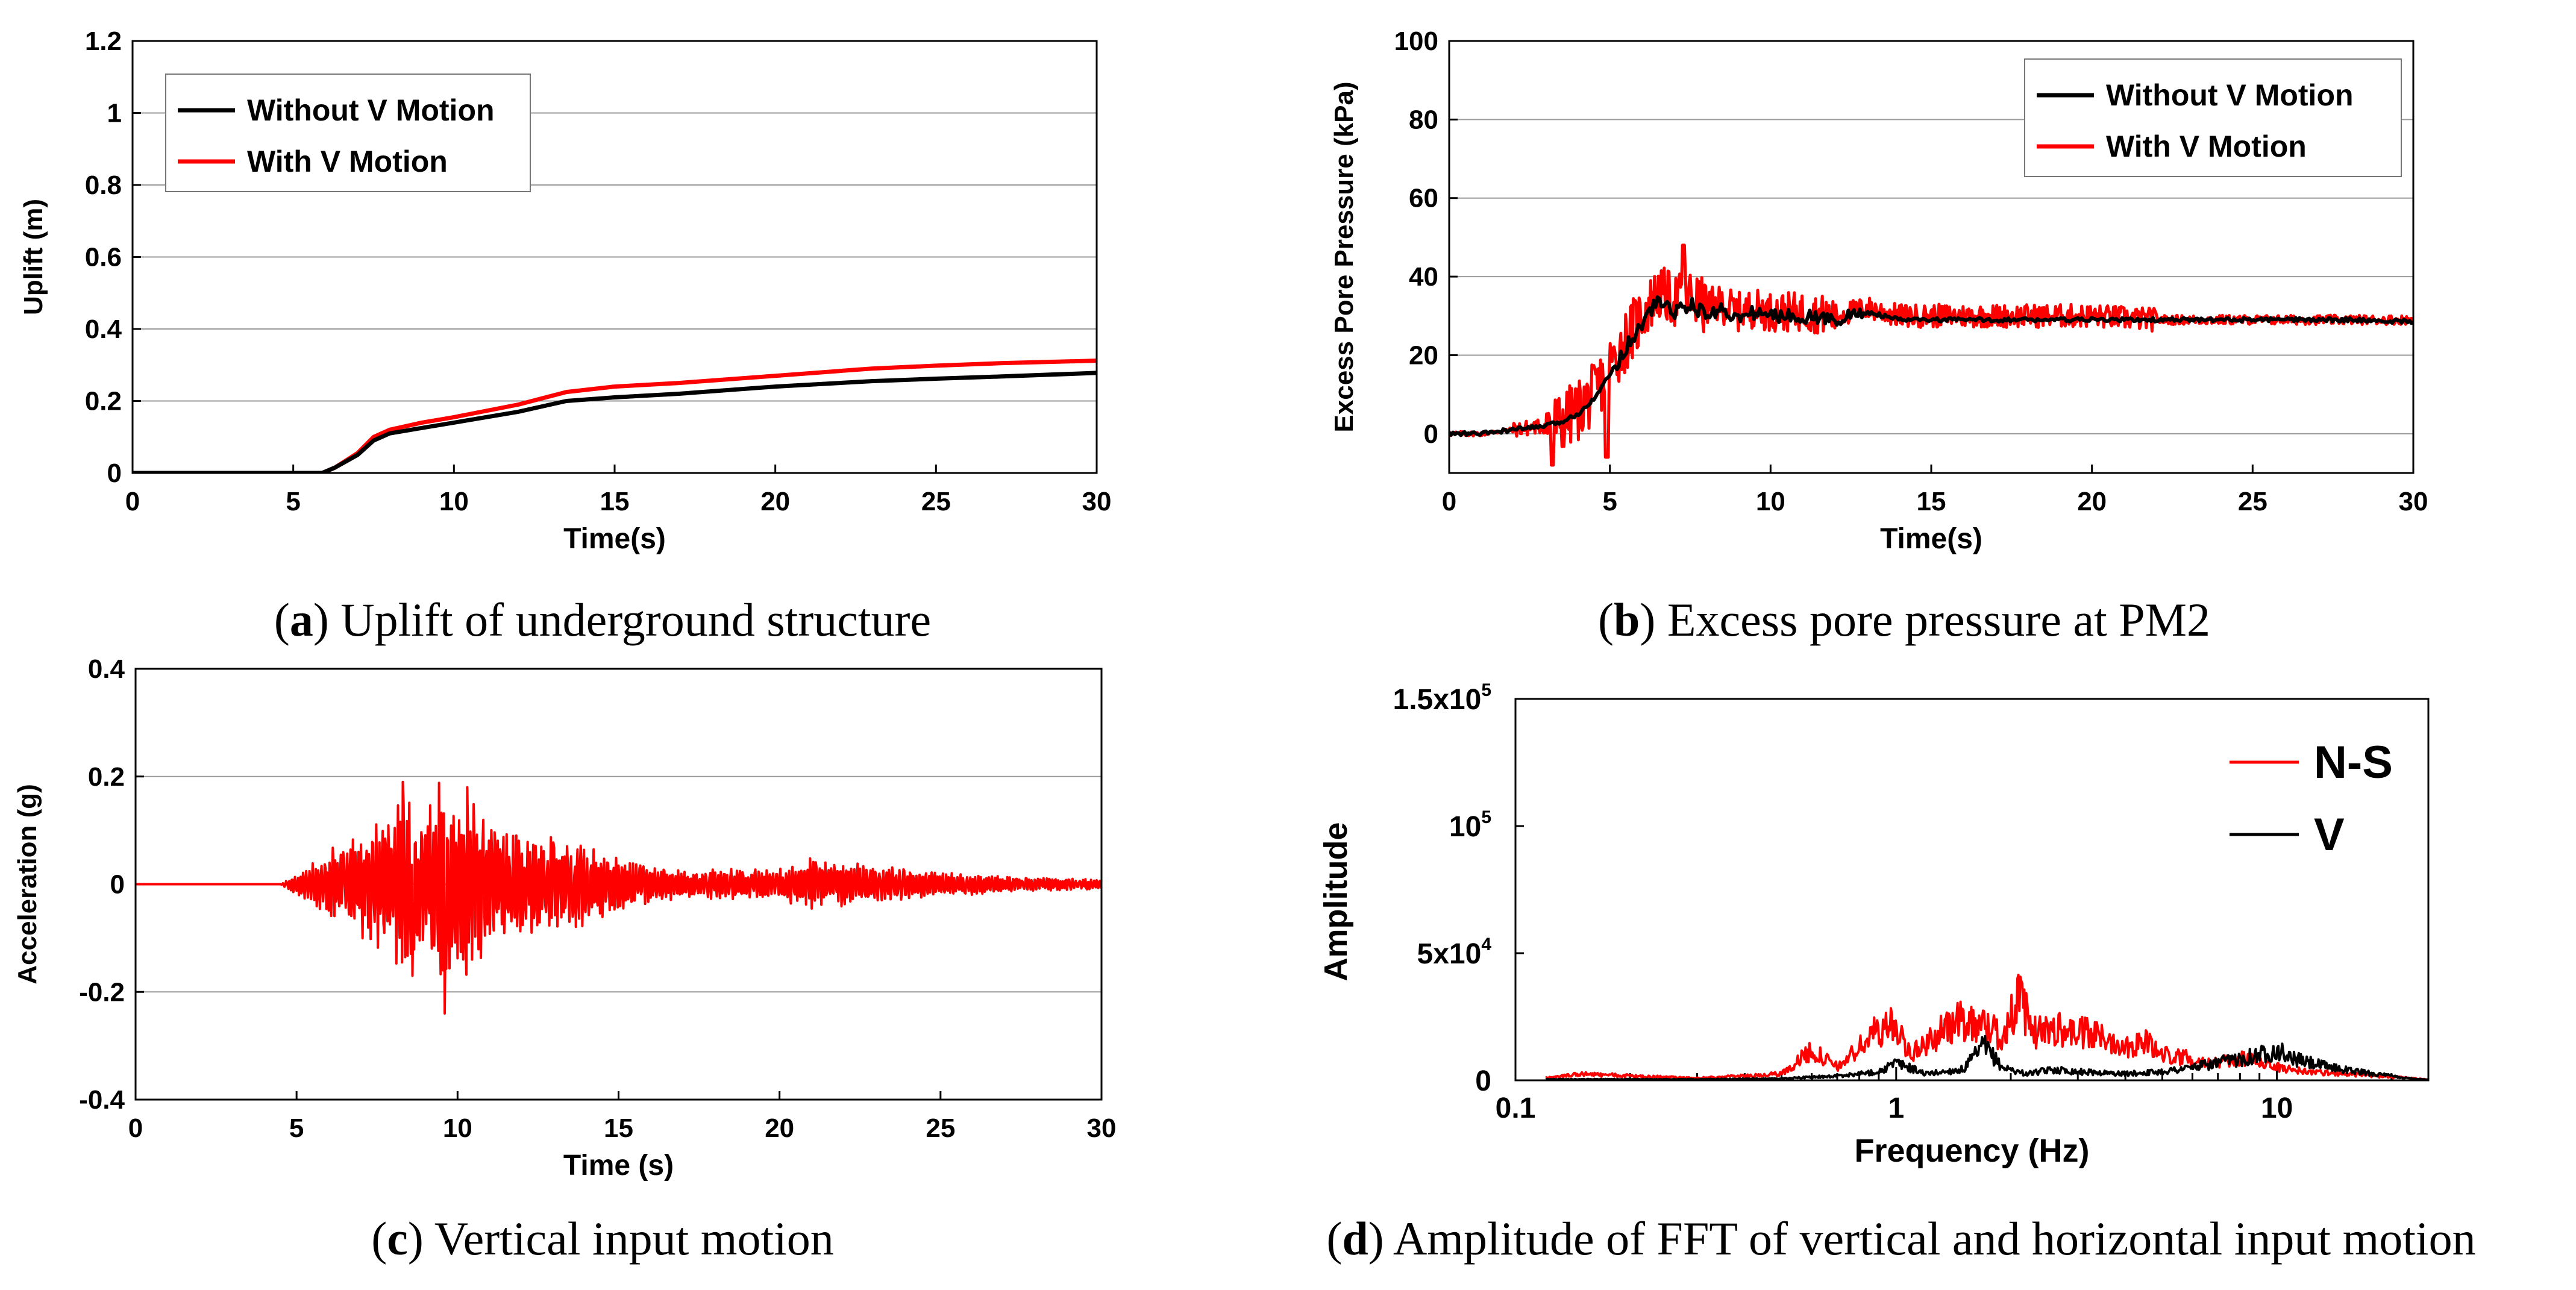 The width and height of the screenshot is (2576, 1290). I want to click on b-plot-area, so click(1931, 355).